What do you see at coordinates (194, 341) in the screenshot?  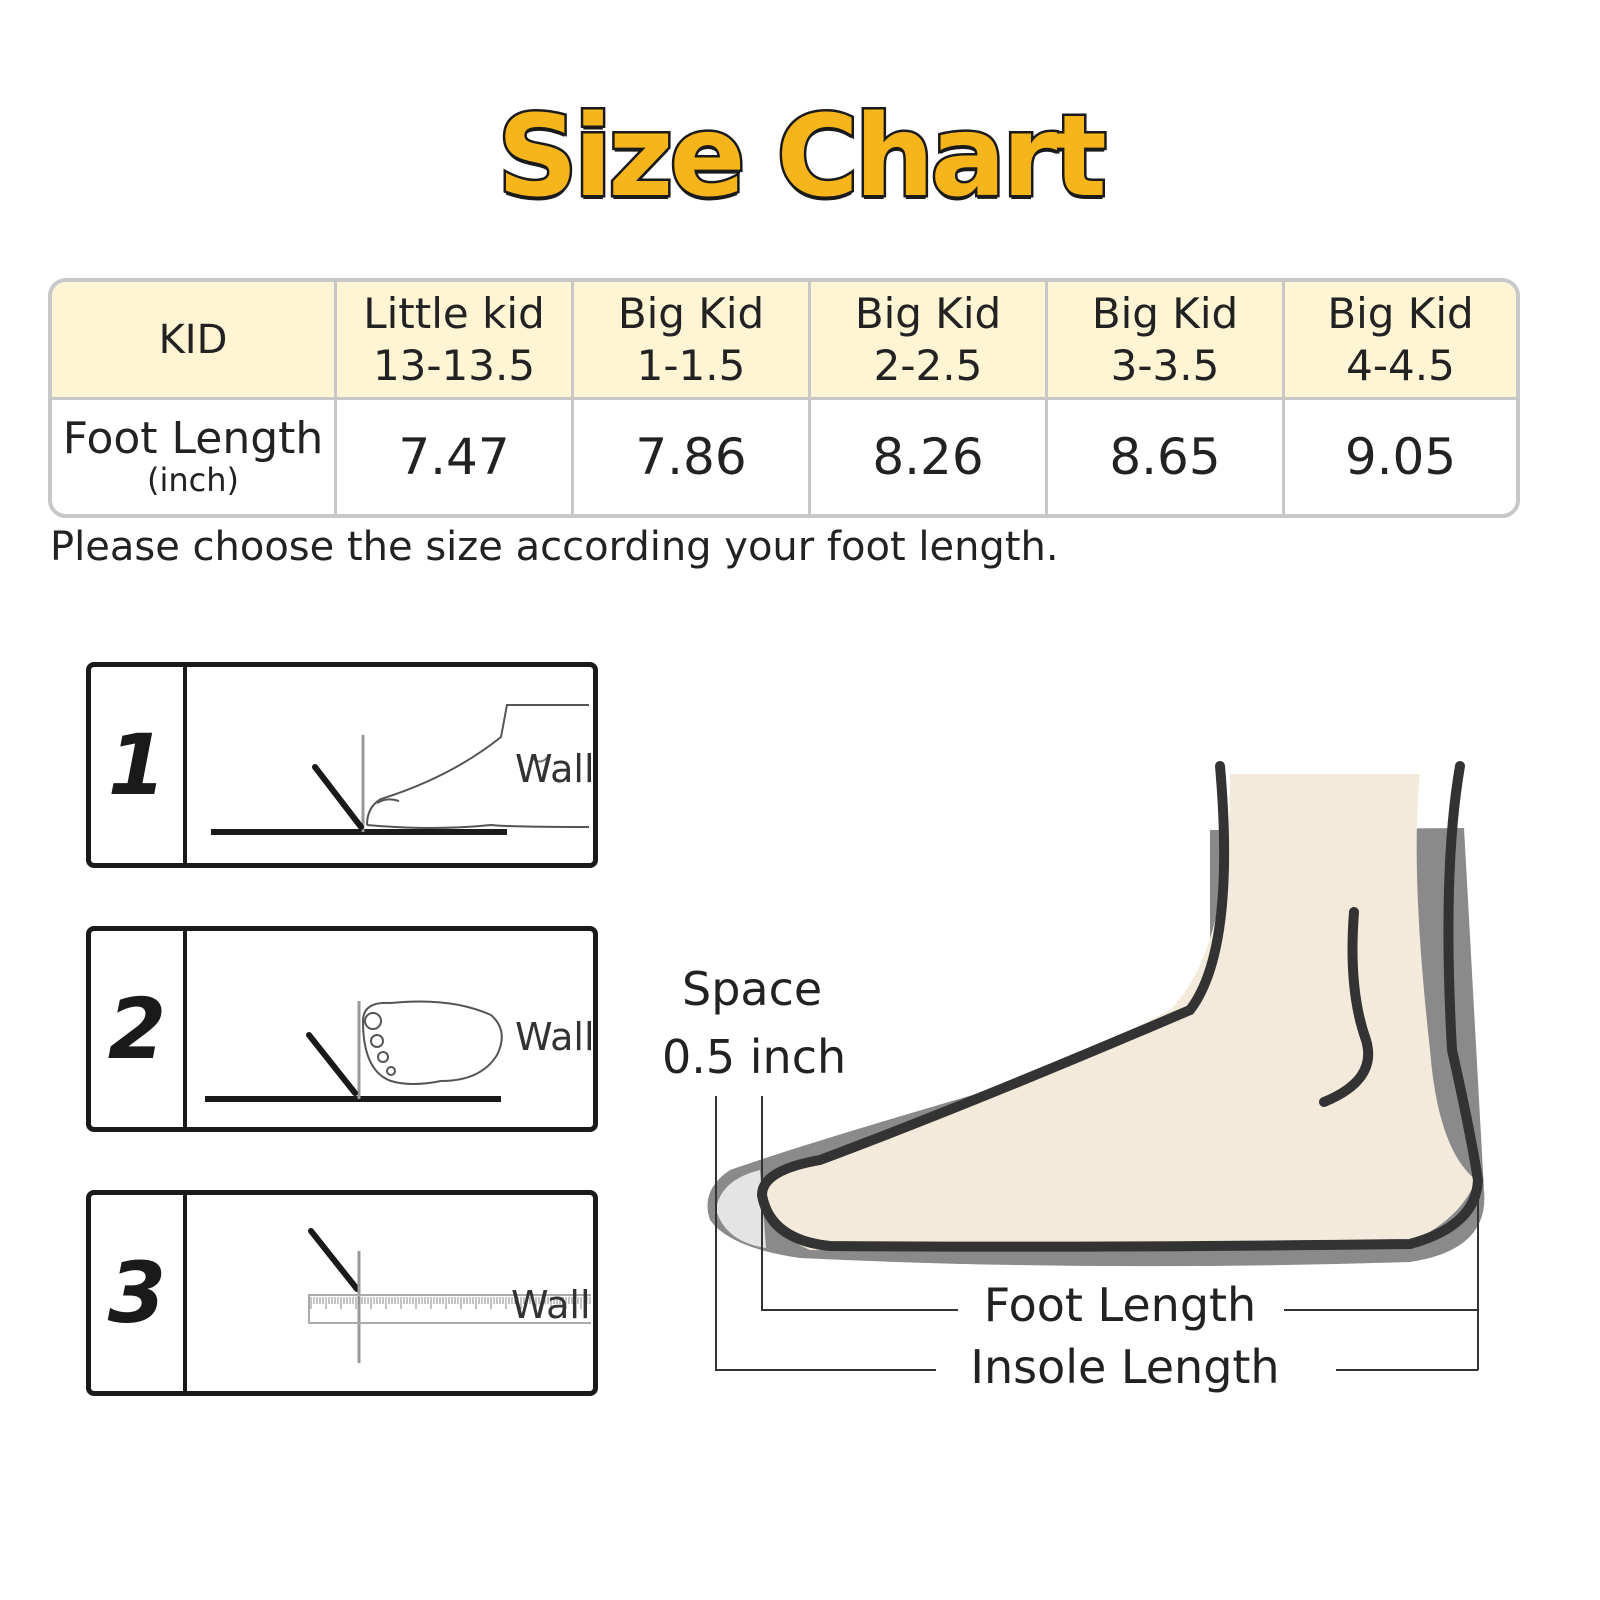 I see `header-kid: KID` at bounding box center [194, 341].